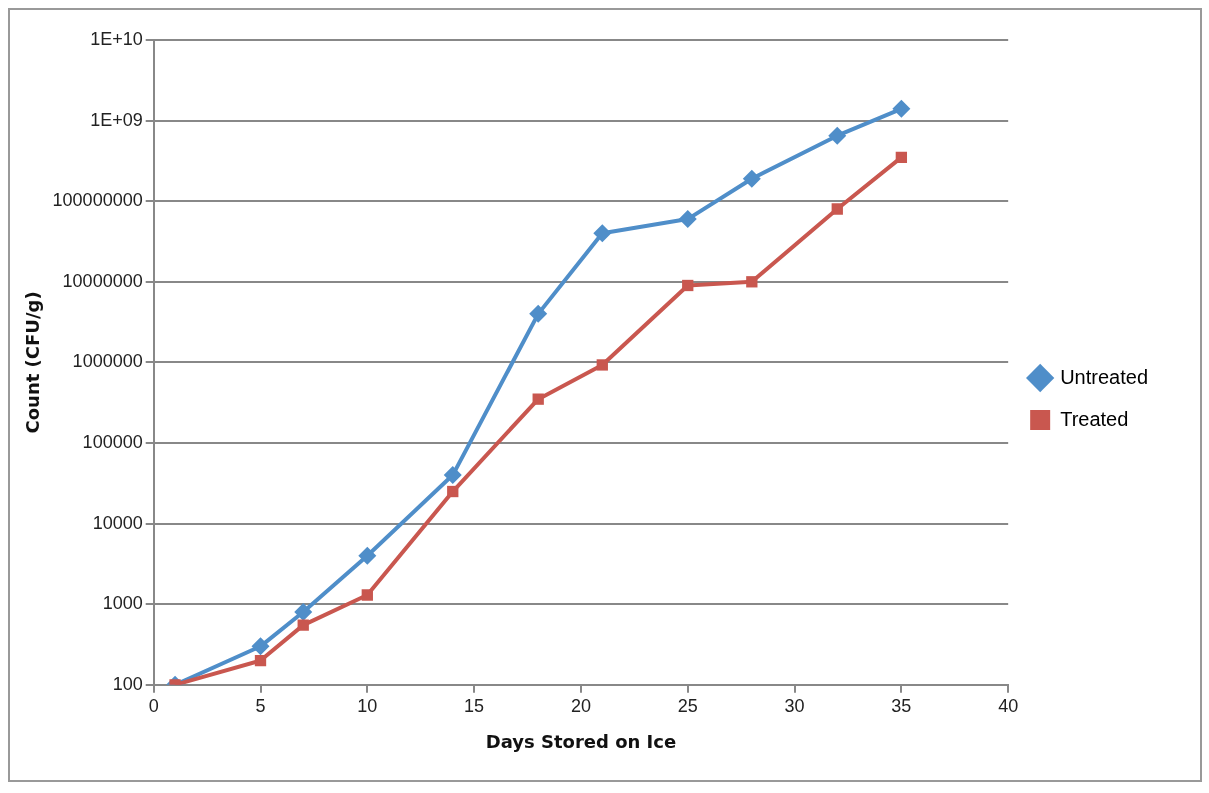 The width and height of the screenshot is (1209, 793). Describe the element at coordinates (367, 705) in the screenshot. I see `x-tick-label: 10` at that location.